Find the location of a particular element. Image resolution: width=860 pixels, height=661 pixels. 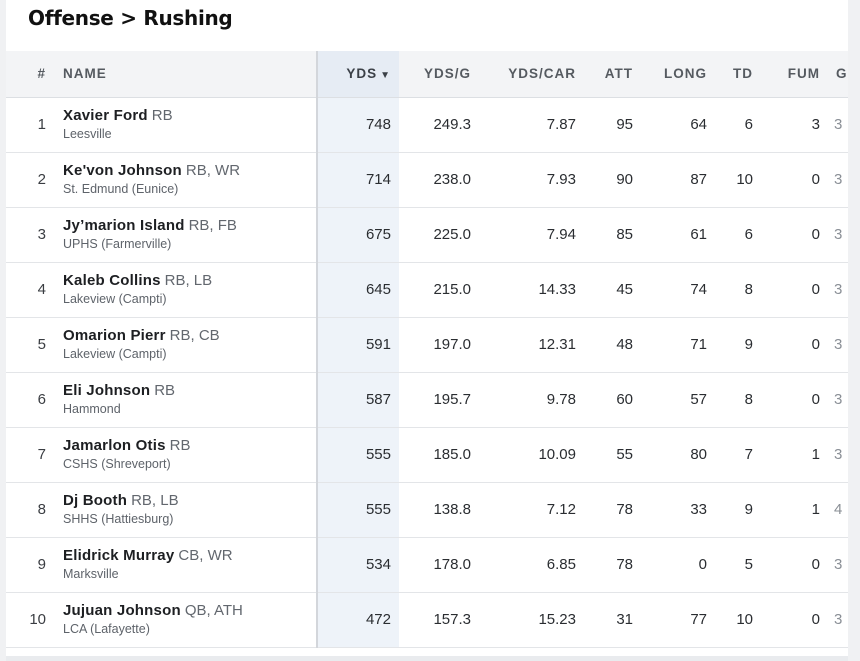

att-cell: 45 is located at coordinates (624, 289).